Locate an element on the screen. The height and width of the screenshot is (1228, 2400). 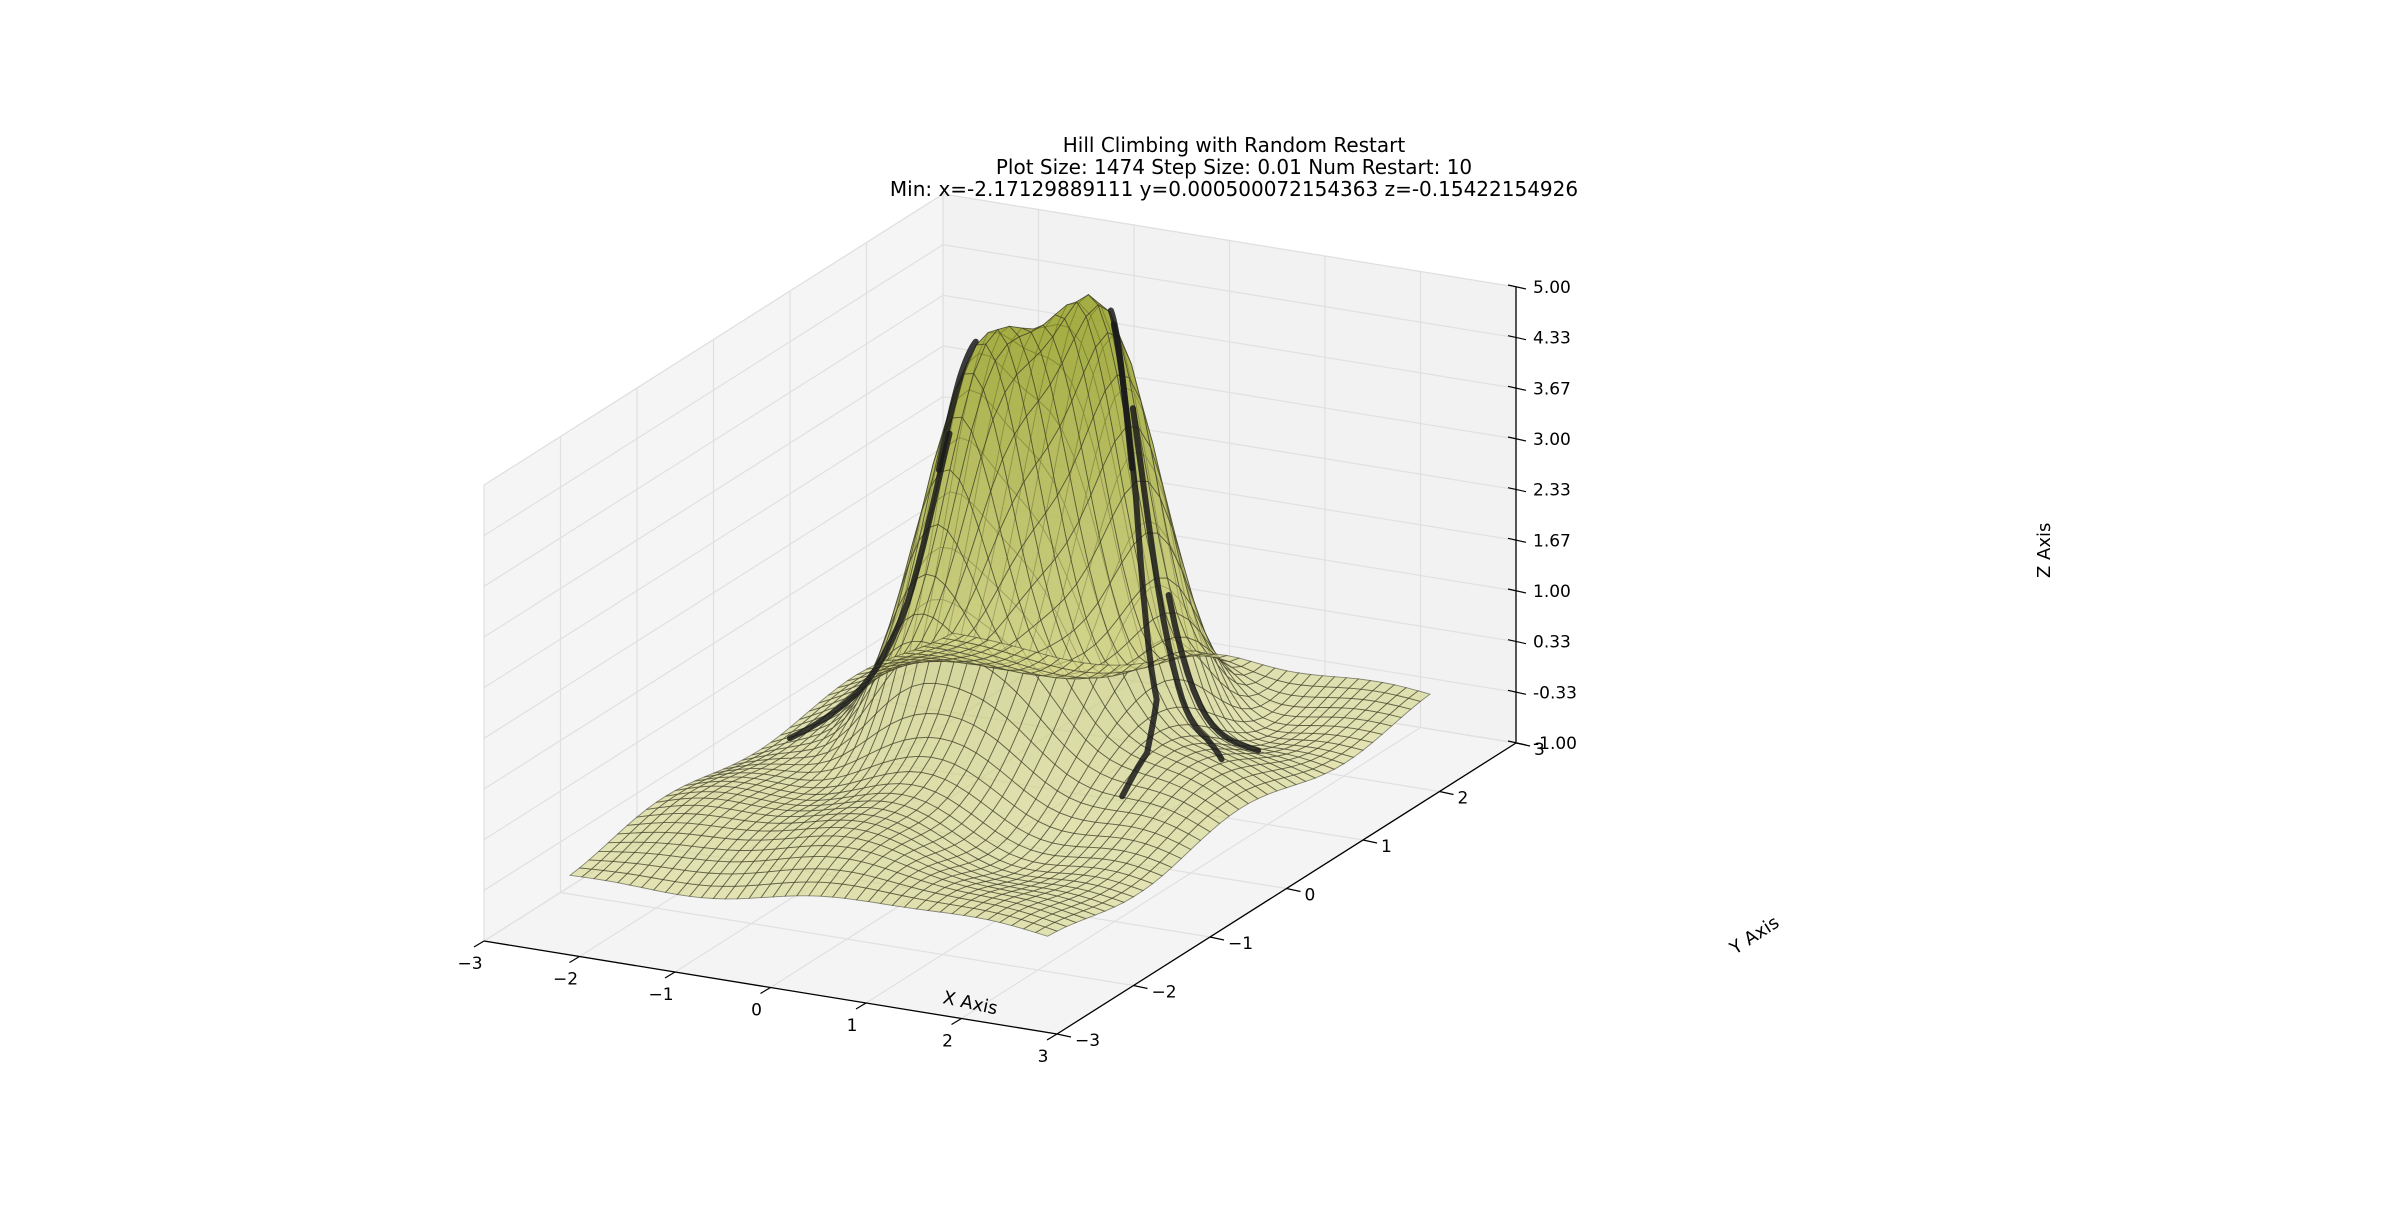
z-tick-label: 5.00 is located at coordinates (1552, 288).